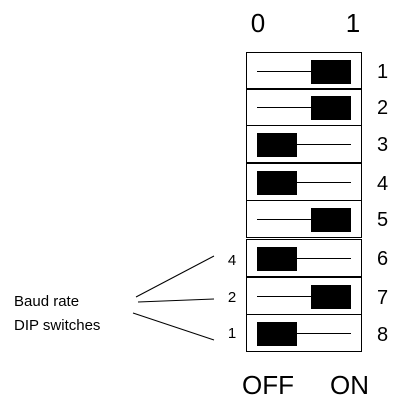  Describe the element at coordinates (383, 220) in the screenshot. I see `switch-number: 5` at that location.